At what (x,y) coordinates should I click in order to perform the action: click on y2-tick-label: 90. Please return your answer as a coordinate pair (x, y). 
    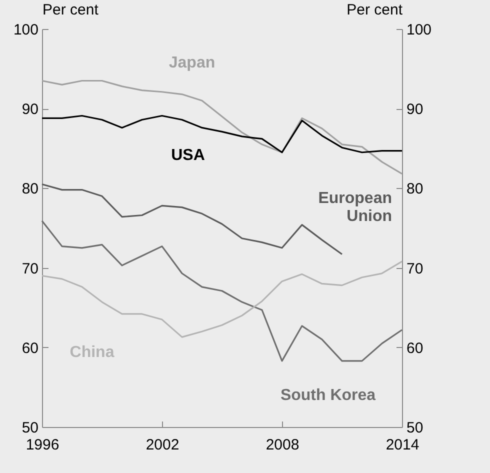
    Looking at the image, I should click on (415, 109).